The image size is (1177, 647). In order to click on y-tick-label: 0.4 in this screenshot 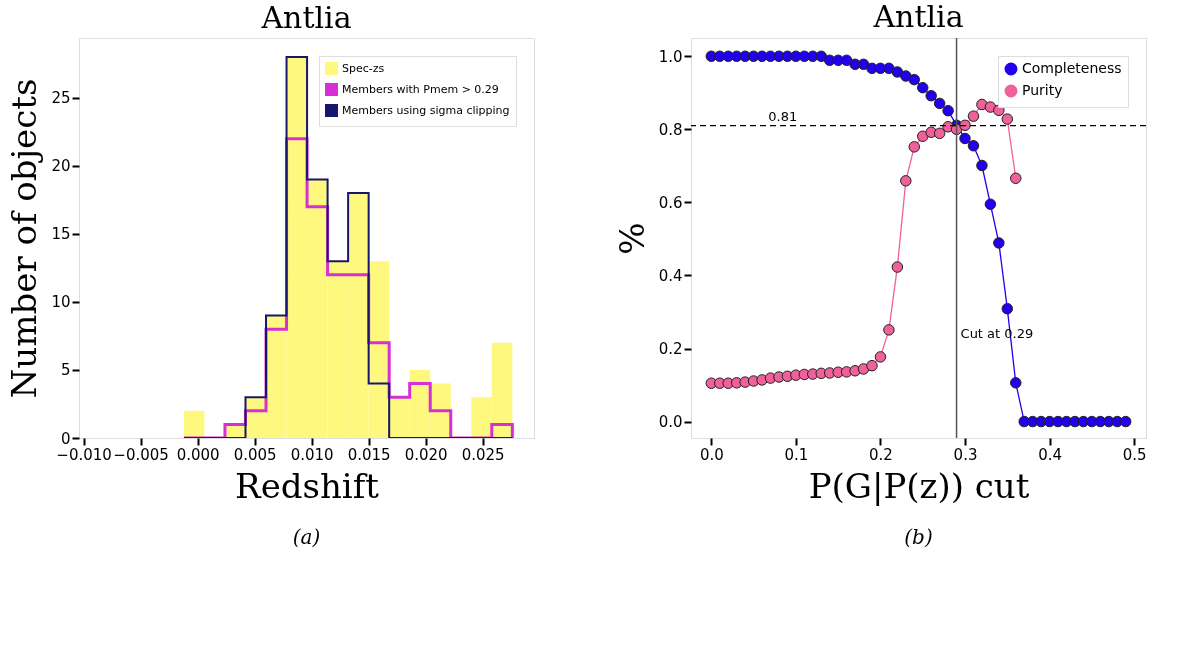, I will do `click(670, 275)`.